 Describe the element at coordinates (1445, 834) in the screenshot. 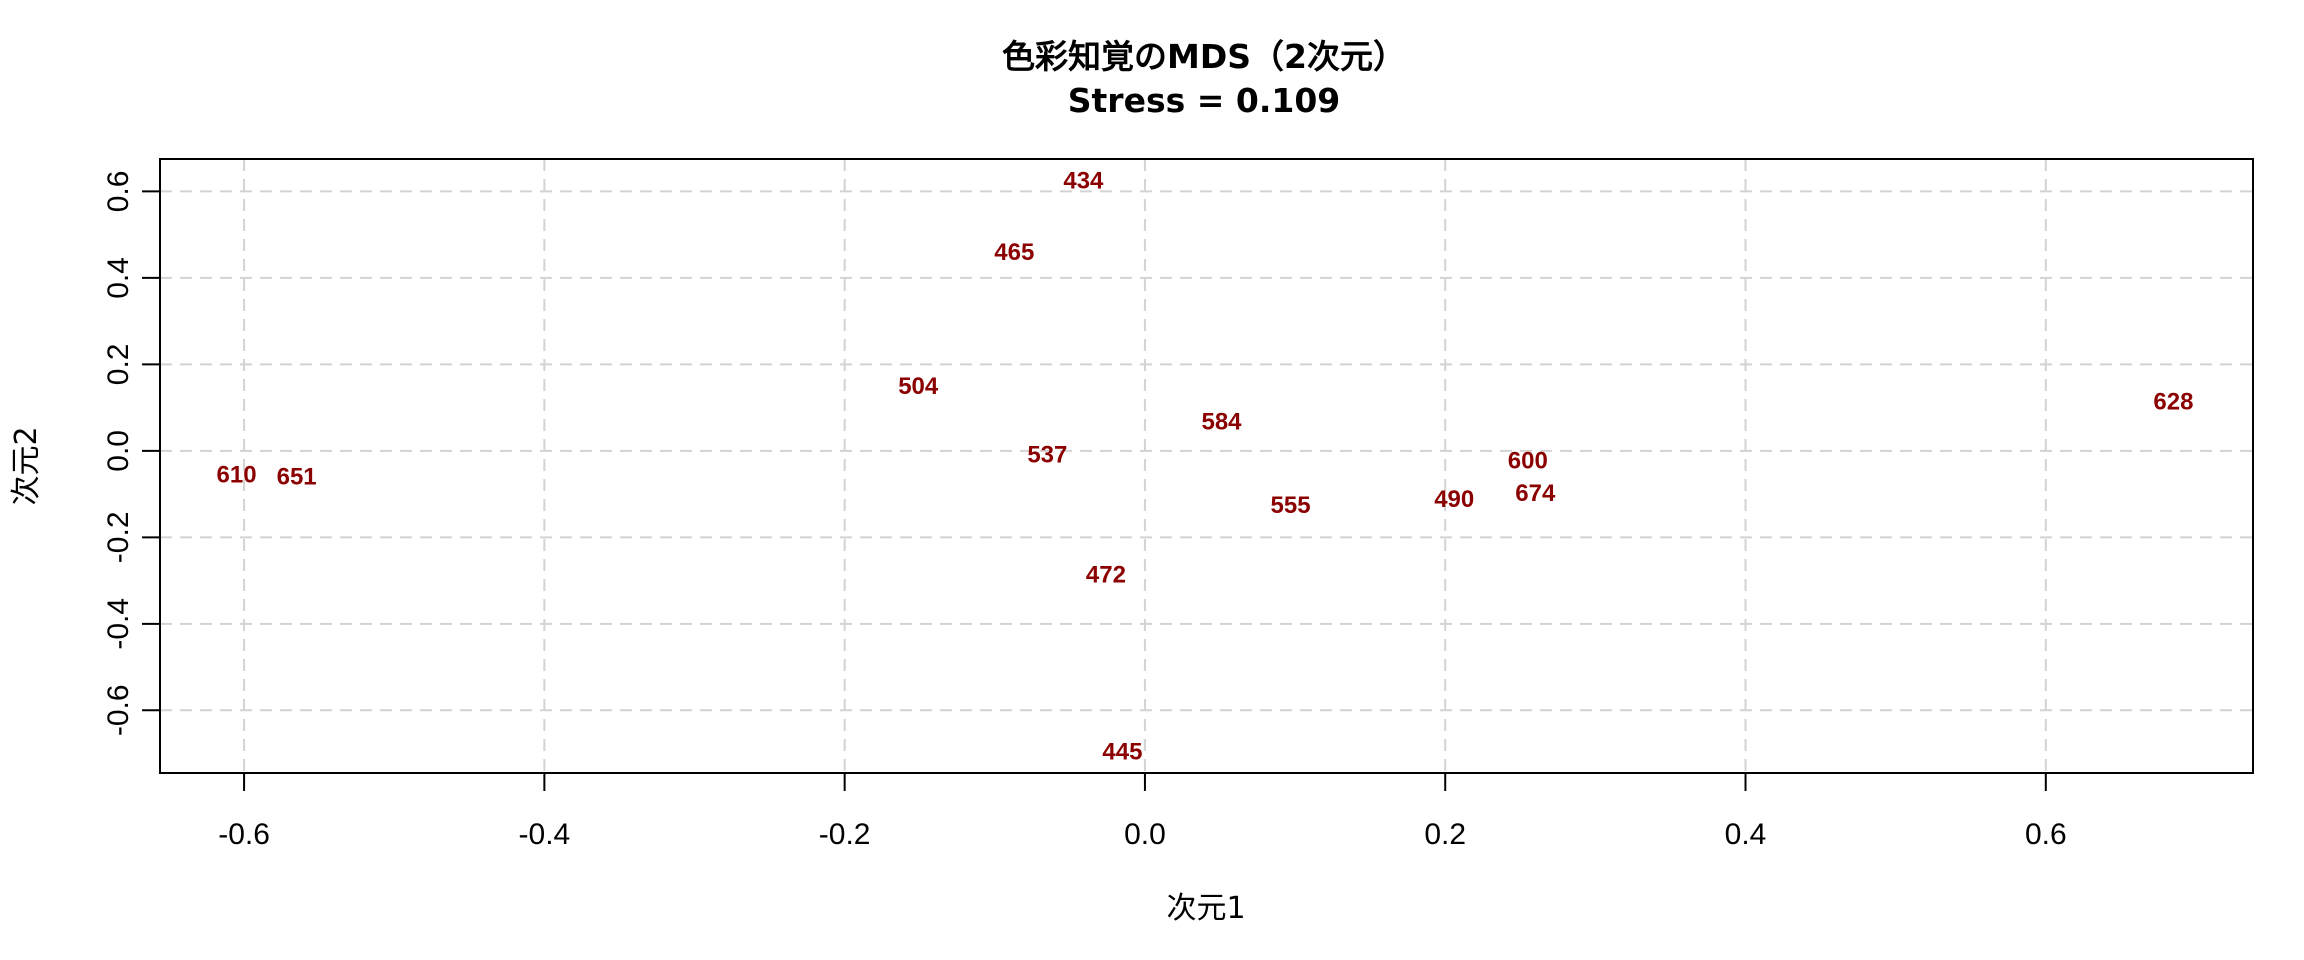

I see `x-tick-label: 0.2` at that location.